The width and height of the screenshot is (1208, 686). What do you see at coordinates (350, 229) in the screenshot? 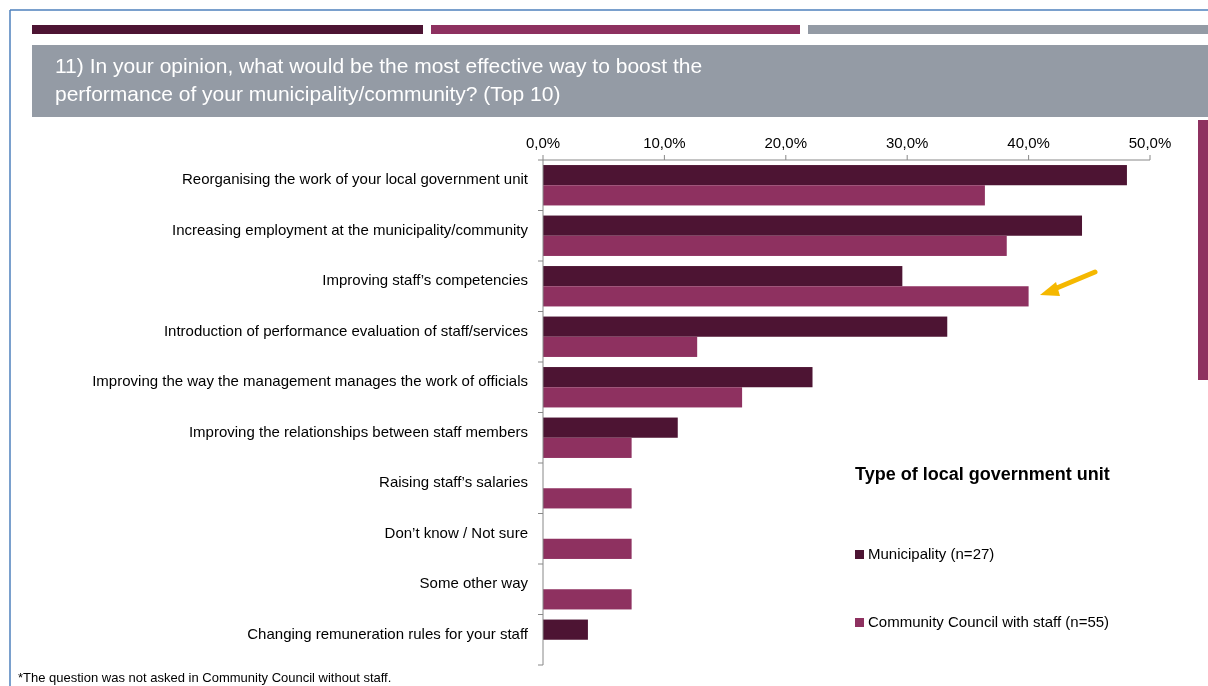
I see `y-tick-label: Increasing employment at the municipality/community` at bounding box center [350, 229].